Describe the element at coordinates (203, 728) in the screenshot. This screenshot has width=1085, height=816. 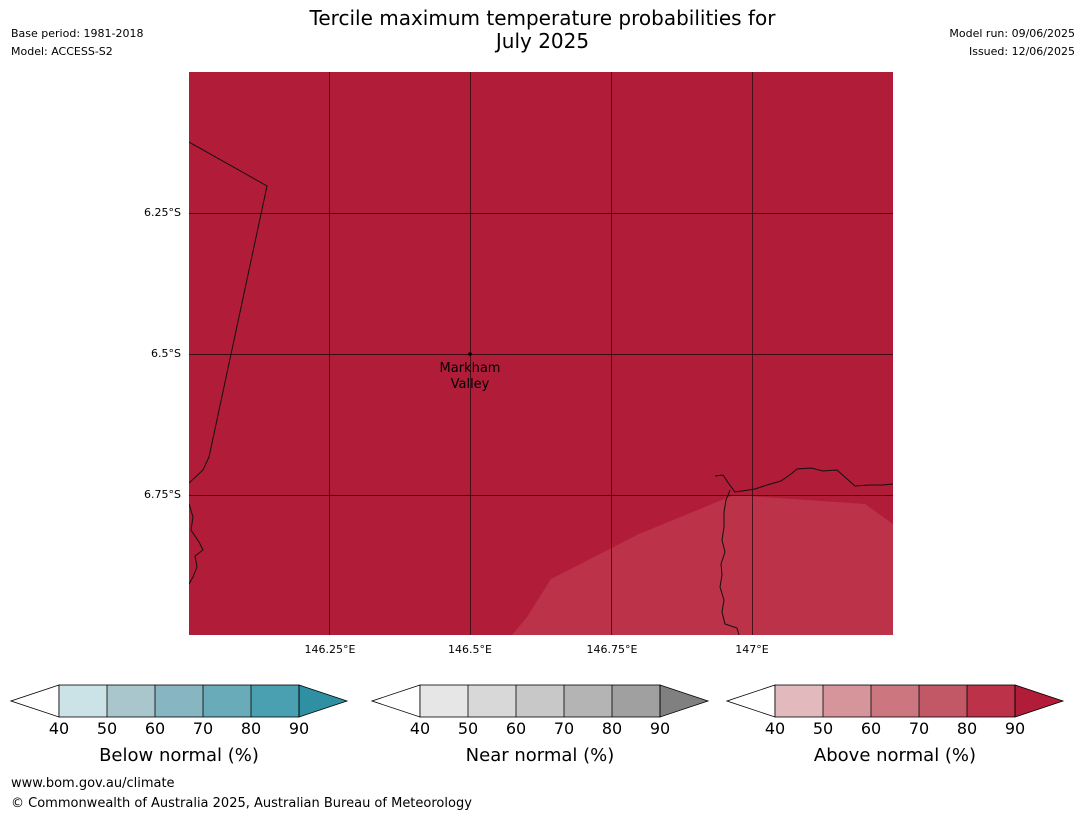
I see `colorbar-below-tick-70: 70` at that location.